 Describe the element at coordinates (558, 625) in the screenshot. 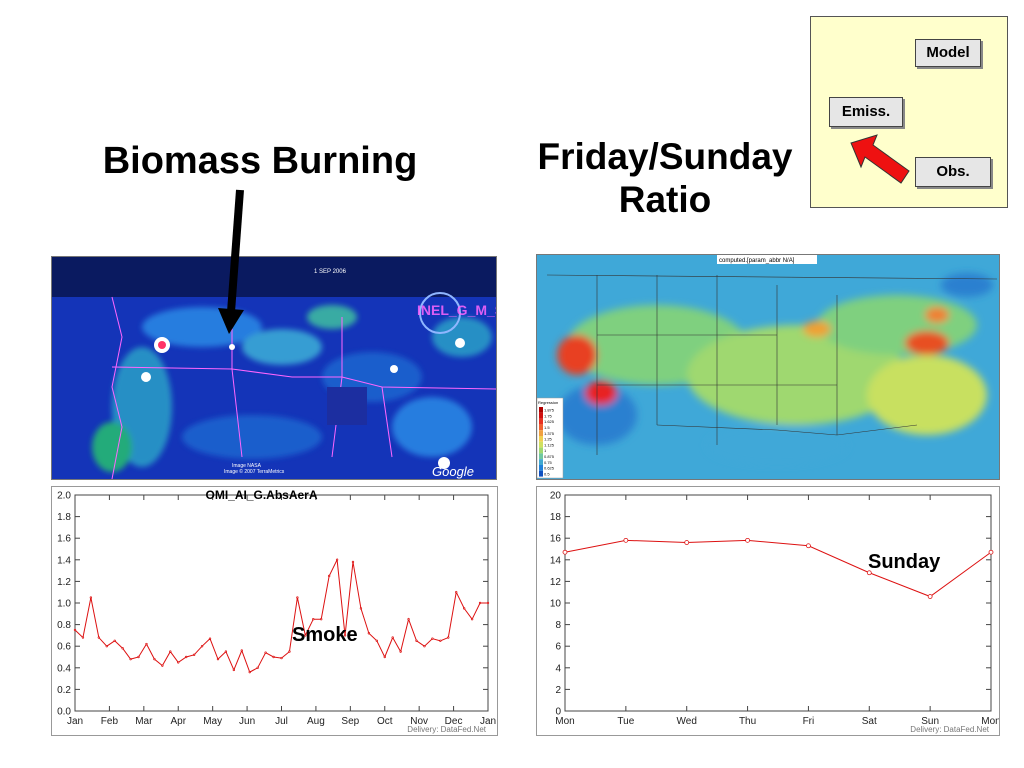

I see `y-tick-label: 8` at that location.